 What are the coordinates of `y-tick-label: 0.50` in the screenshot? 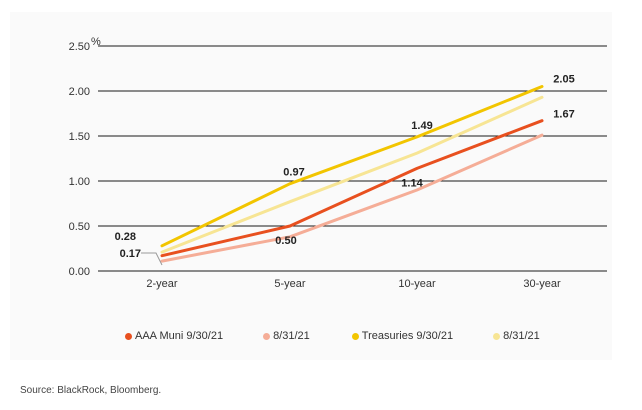 It's located at (79, 227).